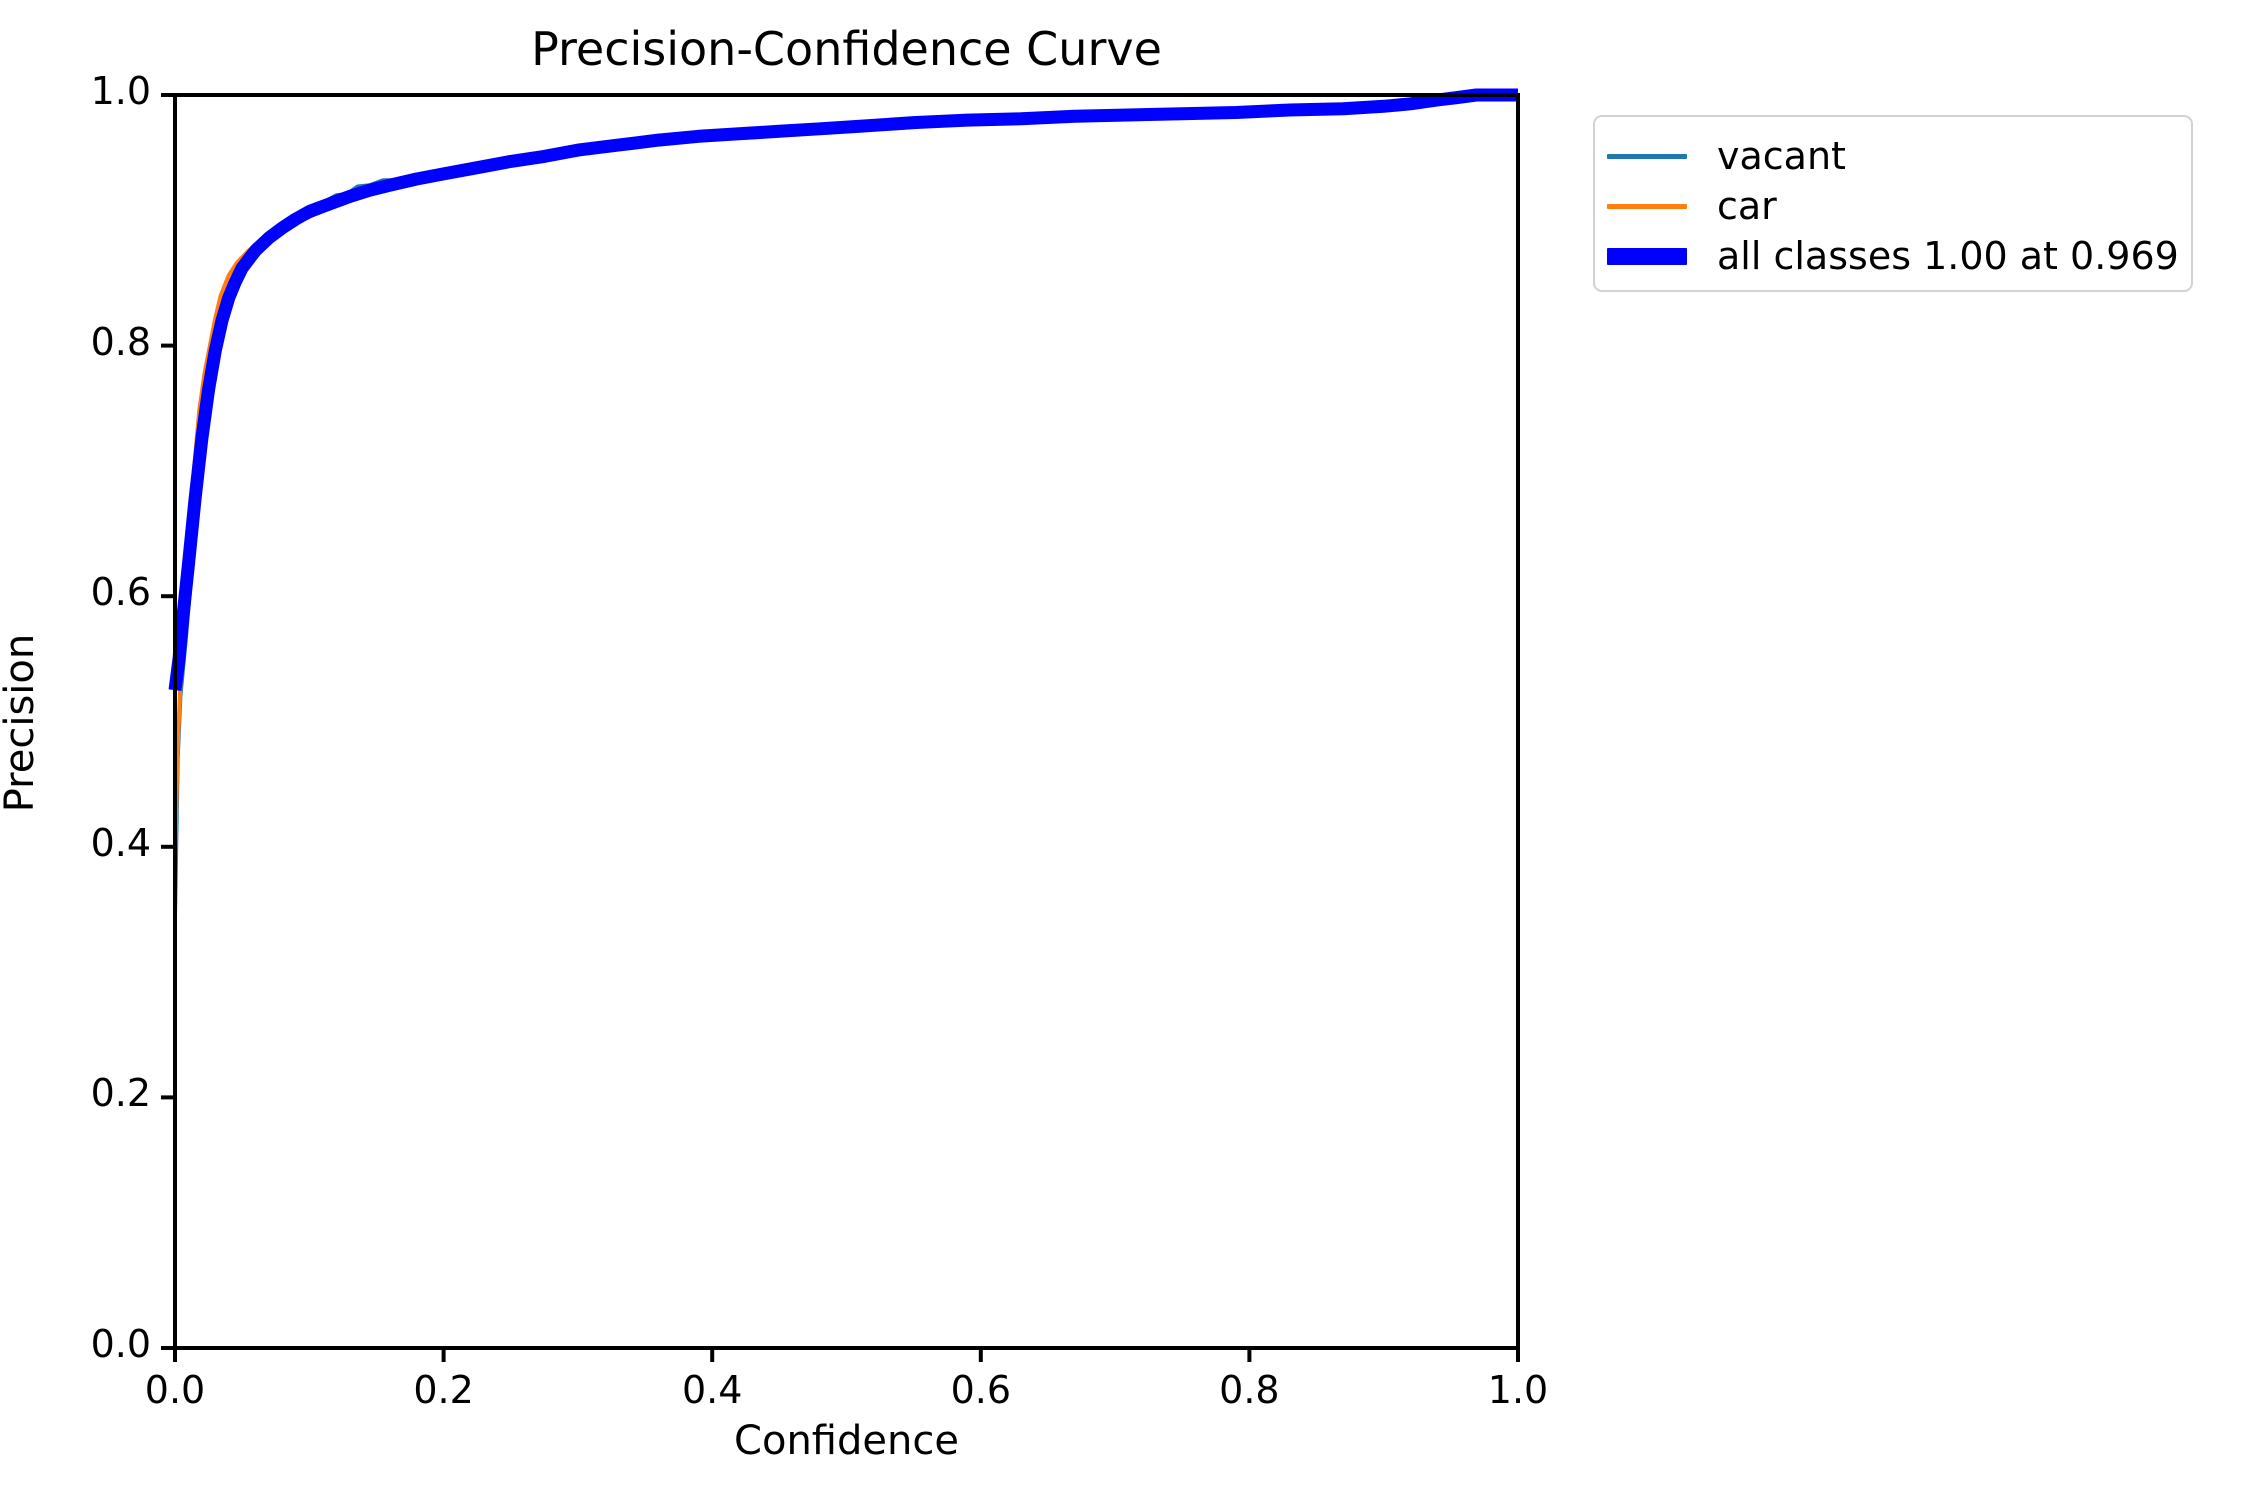 This screenshot has width=2250, height=1500. What do you see at coordinates (1647, 156) in the screenshot?
I see `legend-swatch-vacant` at bounding box center [1647, 156].